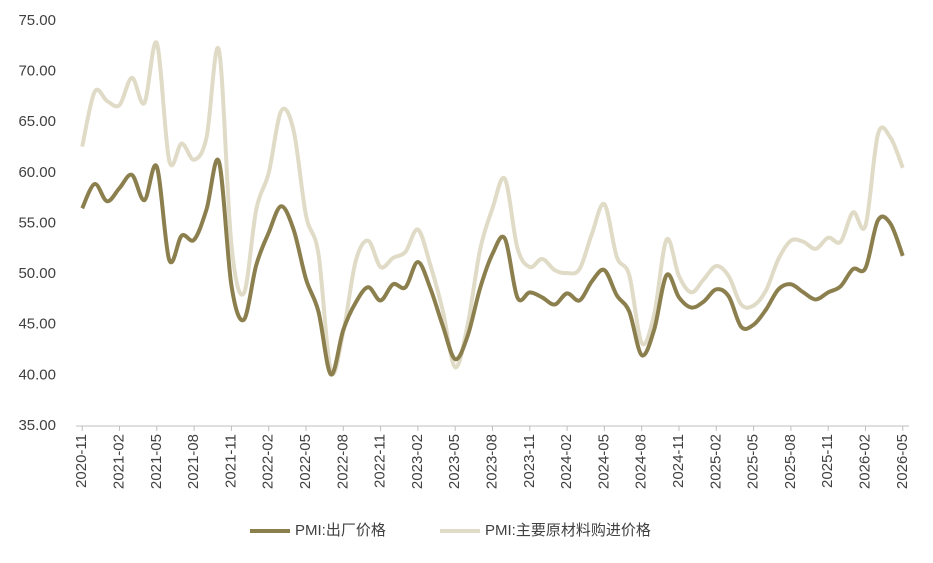 Image resolution: width=933 pixels, height=563 pixels. Describe the element at coordinates (37, 425) in the screenshot. I see `y-tick-label: 35.00` at that location.